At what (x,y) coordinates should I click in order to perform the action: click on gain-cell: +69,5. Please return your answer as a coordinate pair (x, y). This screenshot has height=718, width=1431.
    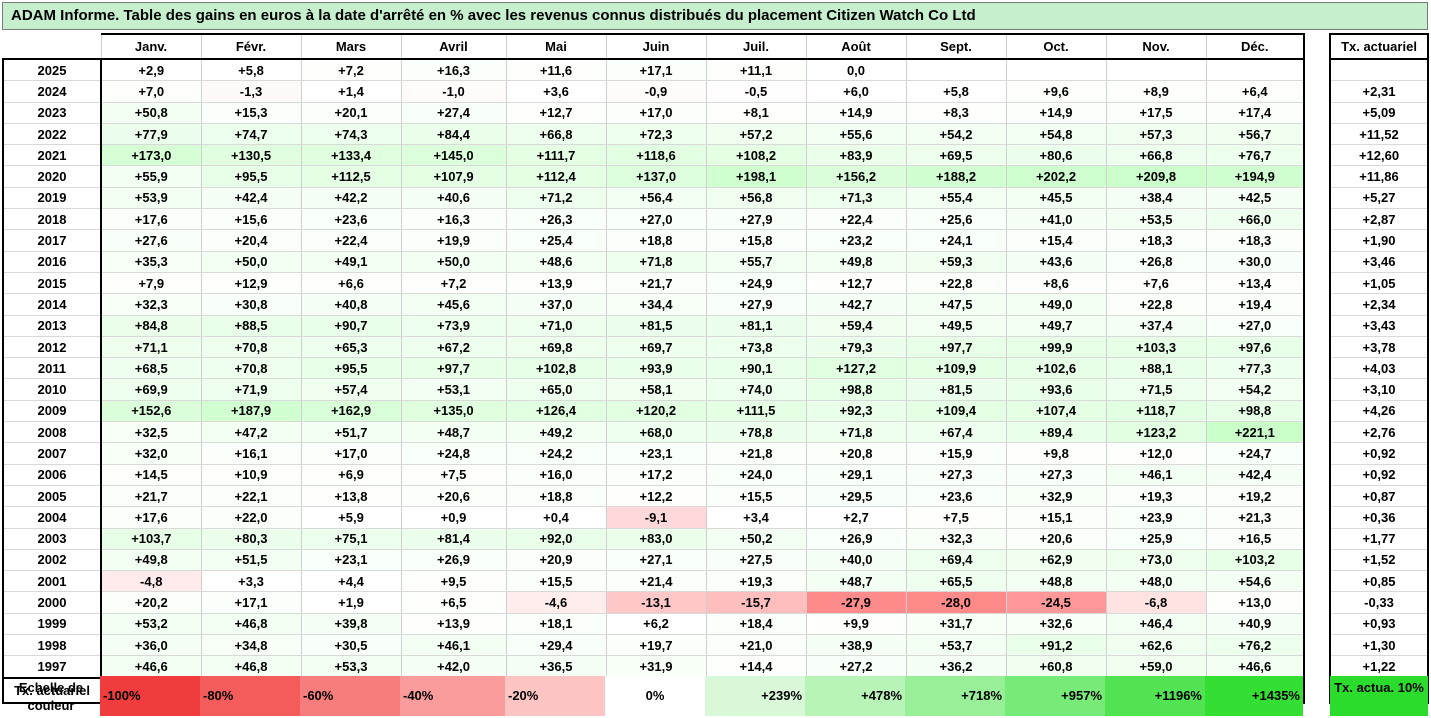
    Looking at the image, I should click on (956, 155).